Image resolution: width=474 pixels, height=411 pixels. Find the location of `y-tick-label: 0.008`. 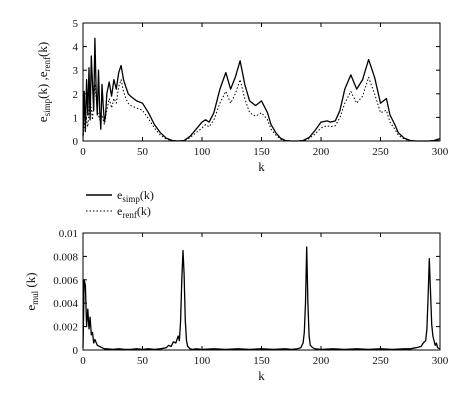

y-tick-label: 0.008 is located at coordinates (65, 257).